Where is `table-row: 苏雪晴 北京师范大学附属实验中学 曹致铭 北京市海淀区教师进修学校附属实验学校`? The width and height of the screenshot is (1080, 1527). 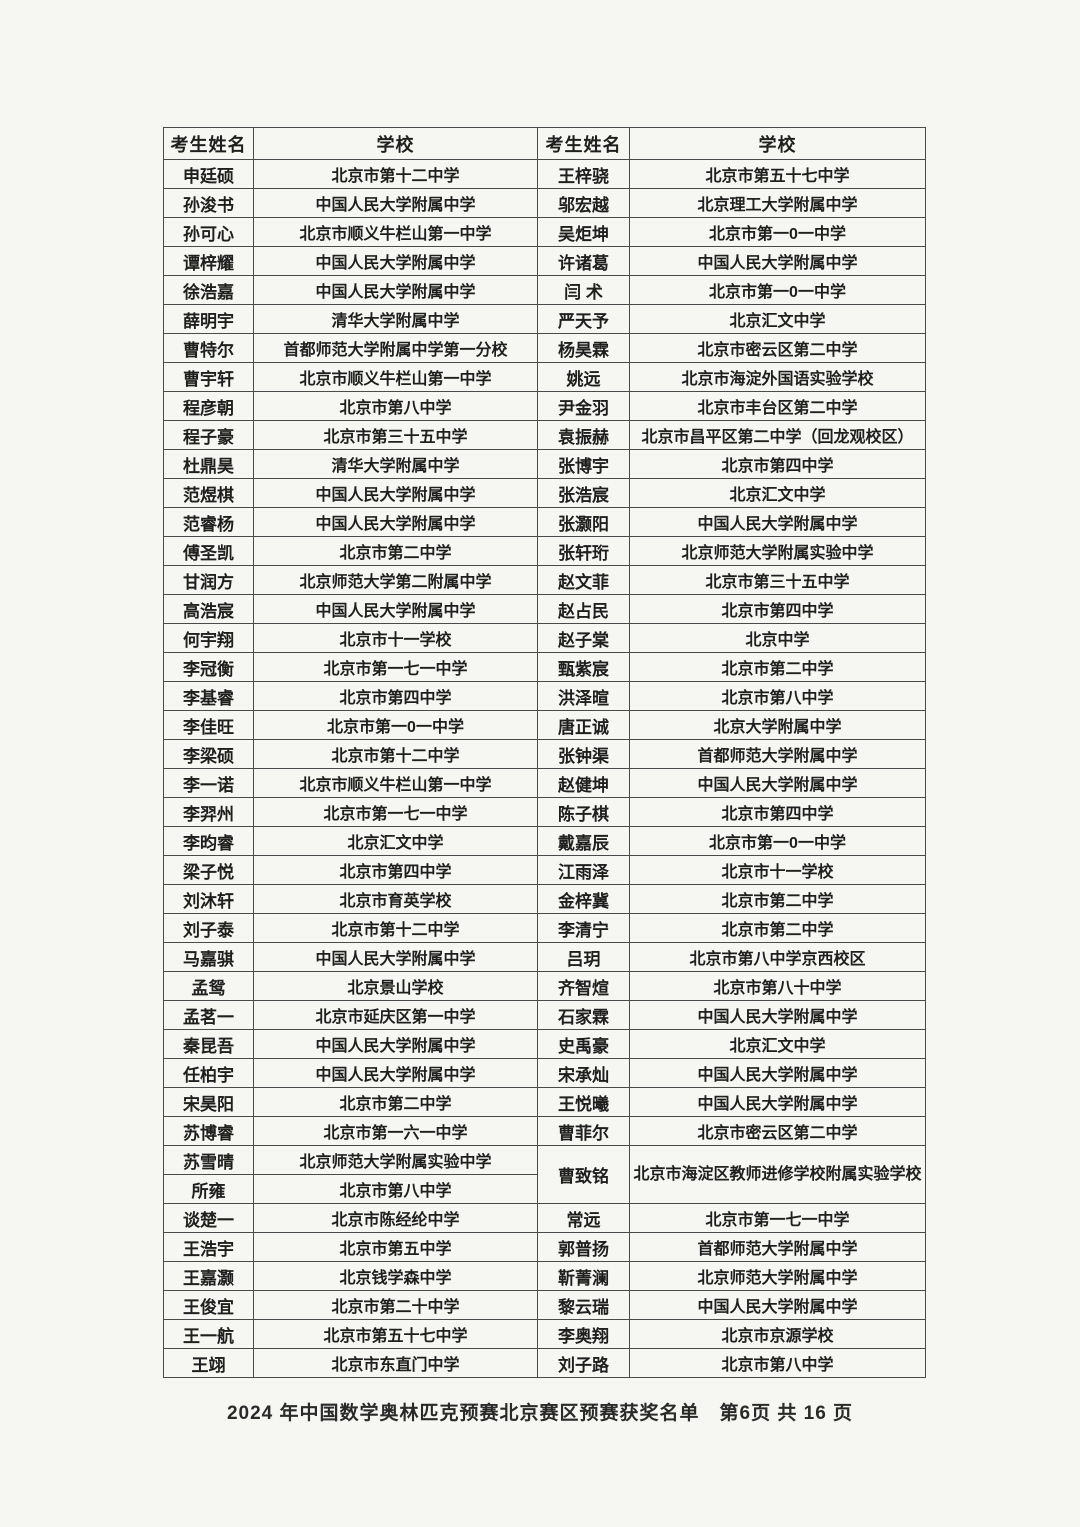
table-row: 苏雪晴 北京师范大学附属实验中学 曹致铭 北京市海淀区教师进修学校附属实验学校 is located at coordinates (544, 1174).